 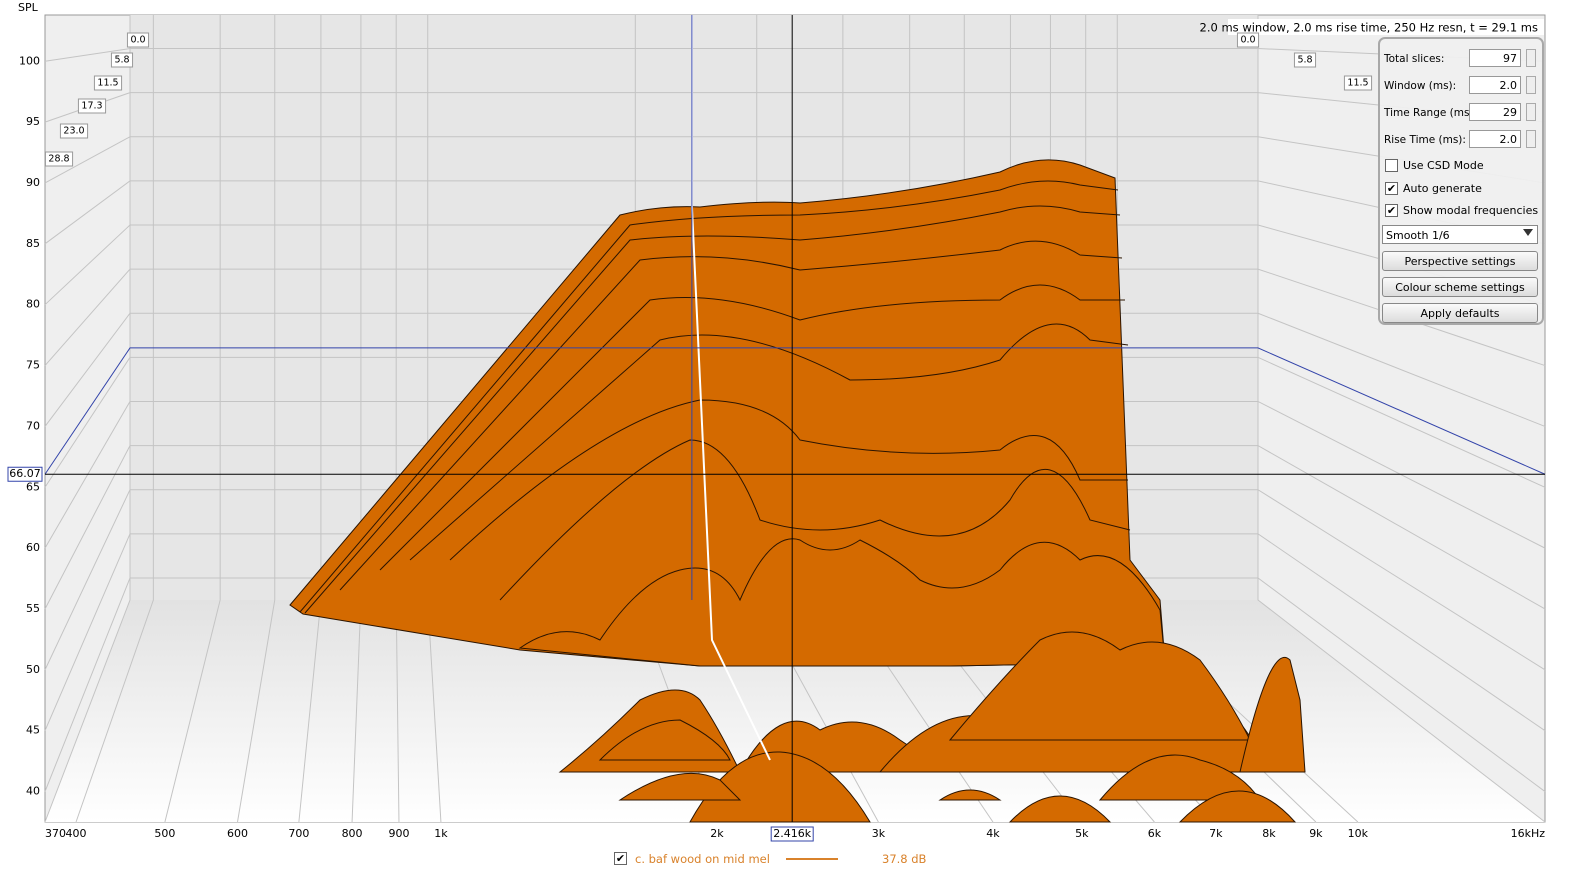 What do you see at coordinates (28, 7) in the screenshot?
I see `y-axis-label: SPL` at bounding box center [28, 7].